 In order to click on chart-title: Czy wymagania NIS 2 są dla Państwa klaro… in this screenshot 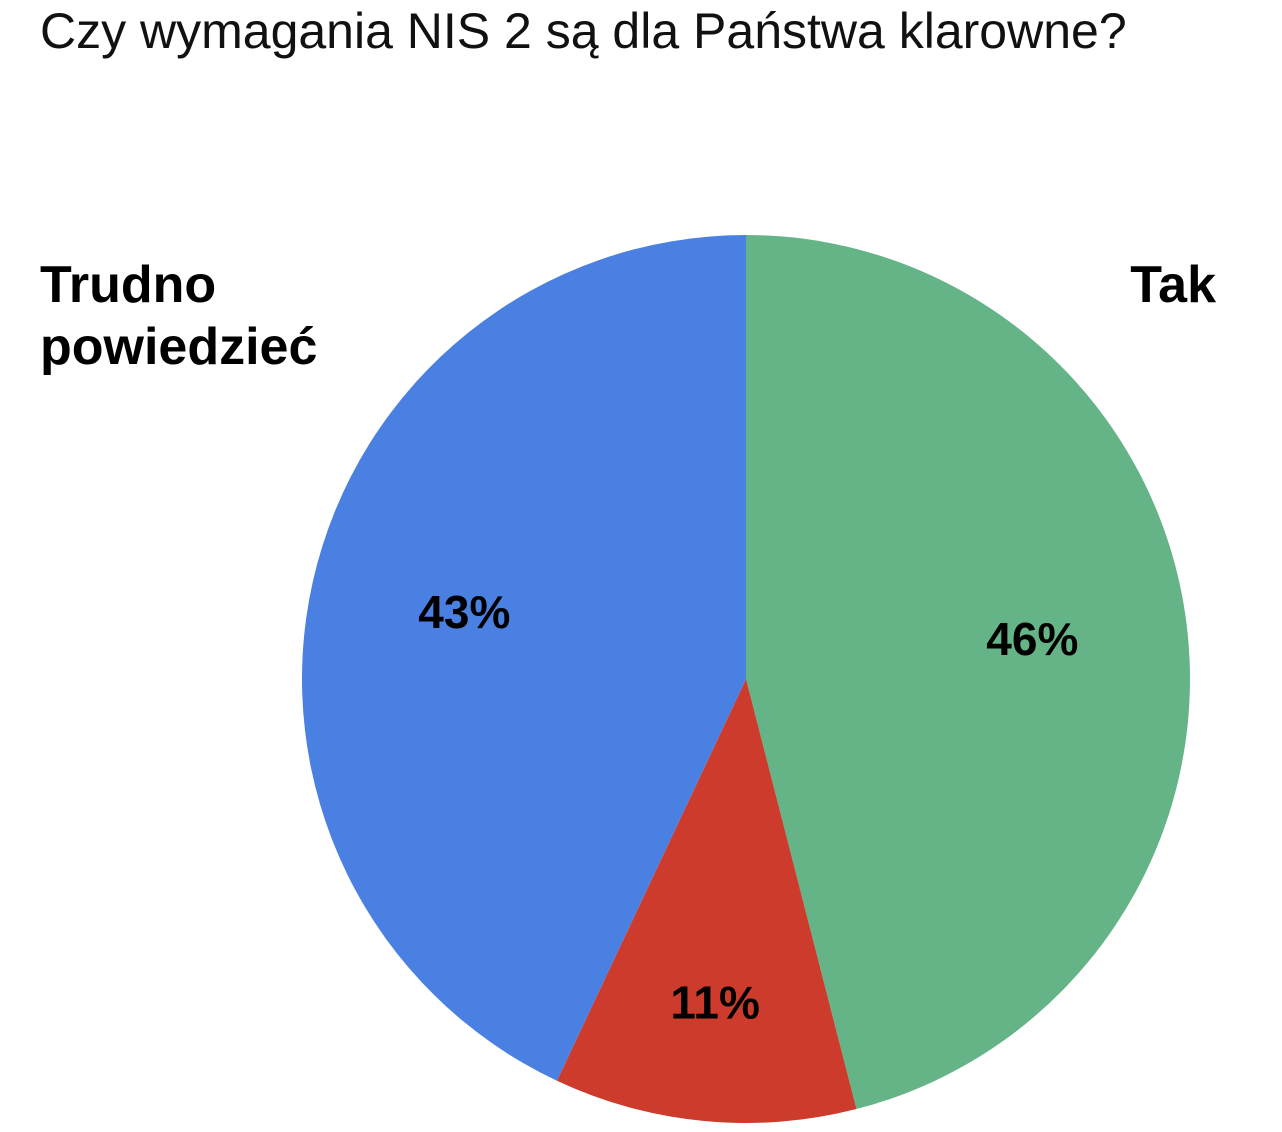, I will do `click(583, 31)`.